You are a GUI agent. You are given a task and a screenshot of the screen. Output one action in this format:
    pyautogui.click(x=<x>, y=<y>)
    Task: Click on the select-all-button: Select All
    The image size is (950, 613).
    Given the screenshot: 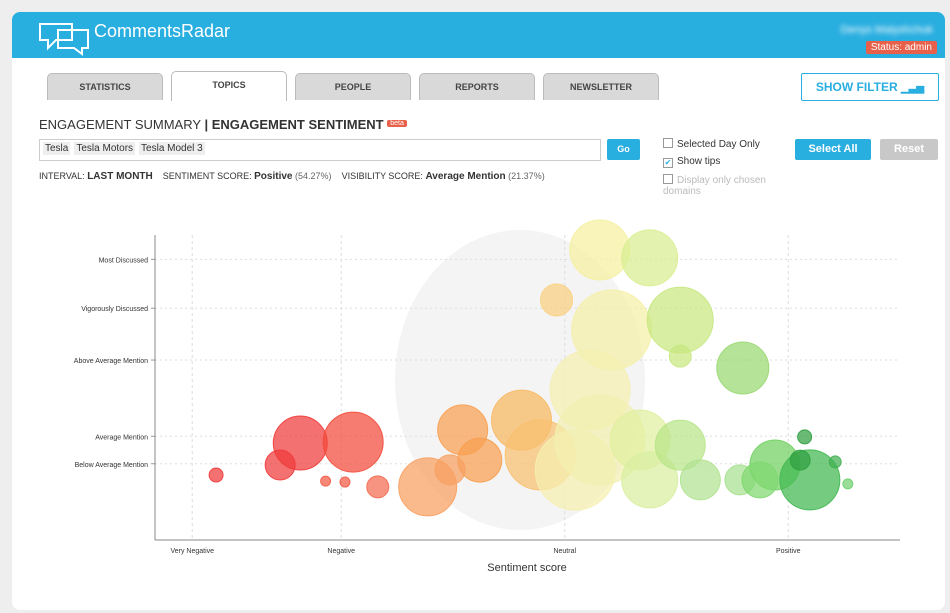 What is the action you would take?
    pyautogui.click(x=833, y=149)
    